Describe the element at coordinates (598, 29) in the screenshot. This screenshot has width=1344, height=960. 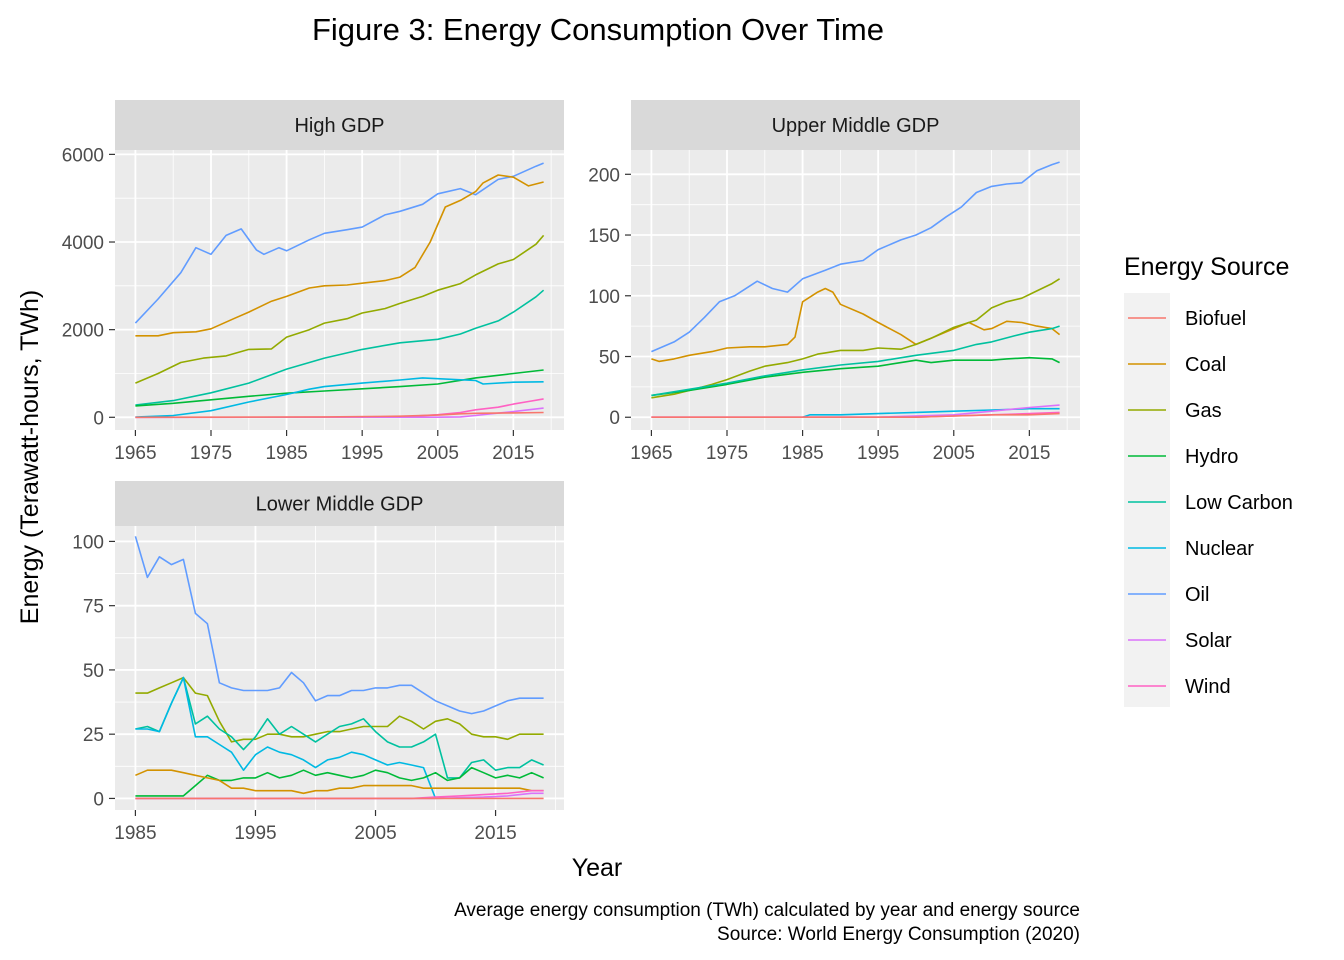
I see `chart-title: Figure 3: Energy Consumption Over Time` at that location.